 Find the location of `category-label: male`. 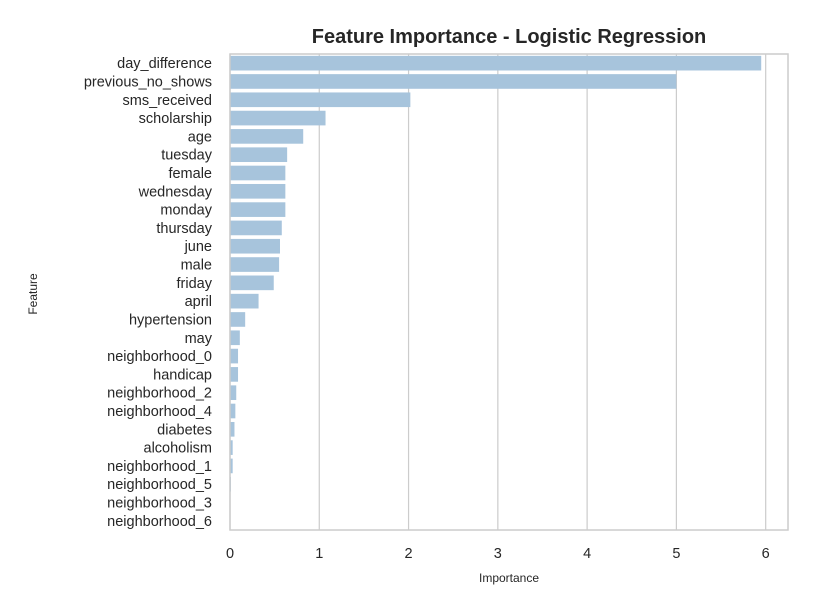

category-label: male is located at coordinates (196, 266).